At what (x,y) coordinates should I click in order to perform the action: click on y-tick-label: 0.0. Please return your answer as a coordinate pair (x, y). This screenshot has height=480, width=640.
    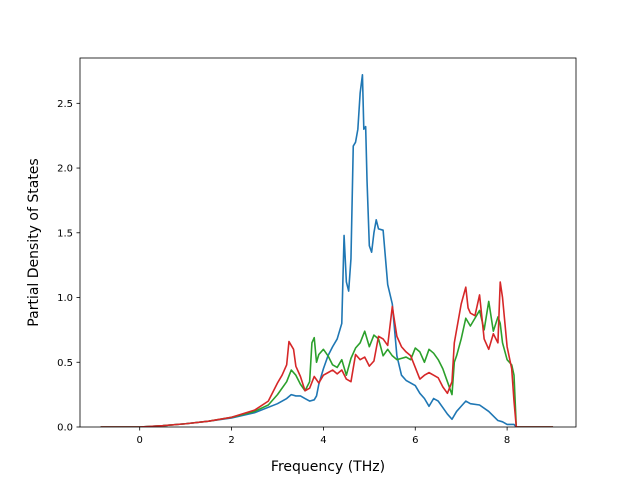
    Looking at the image, I should click on (65, 428).